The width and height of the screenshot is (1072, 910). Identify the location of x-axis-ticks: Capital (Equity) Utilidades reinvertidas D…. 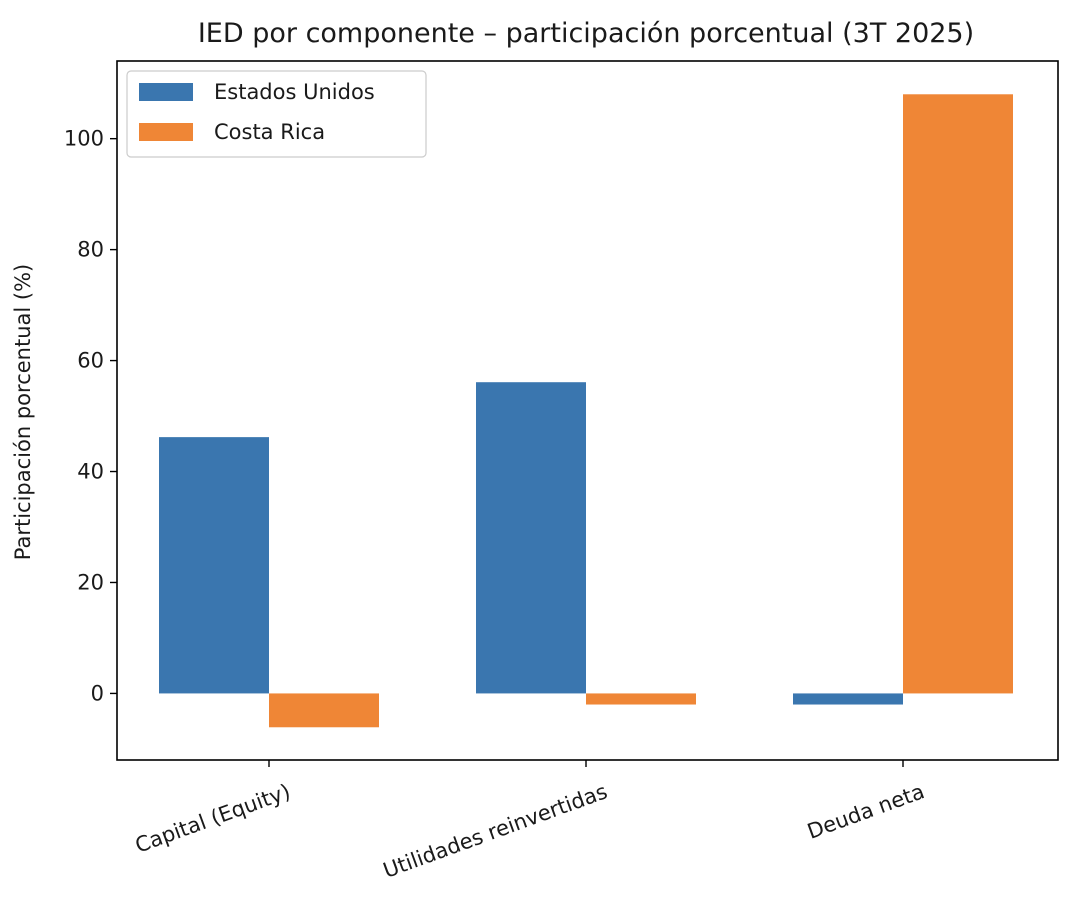
(529, 821).